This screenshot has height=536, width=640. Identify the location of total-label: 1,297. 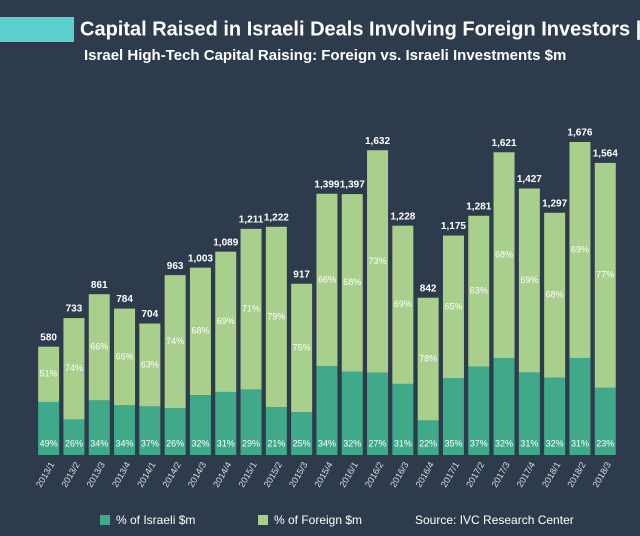
(554, 203).